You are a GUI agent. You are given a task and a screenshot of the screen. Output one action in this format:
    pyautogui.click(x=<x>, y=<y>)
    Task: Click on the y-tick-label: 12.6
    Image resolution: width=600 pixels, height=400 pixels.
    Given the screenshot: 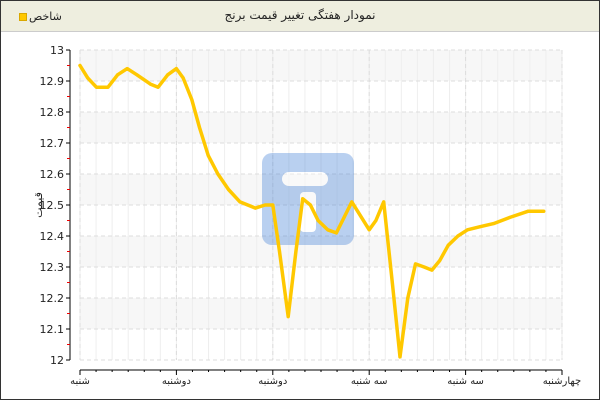 What is the action you would take?
    pyautogui.click(x=52, y=174)
    